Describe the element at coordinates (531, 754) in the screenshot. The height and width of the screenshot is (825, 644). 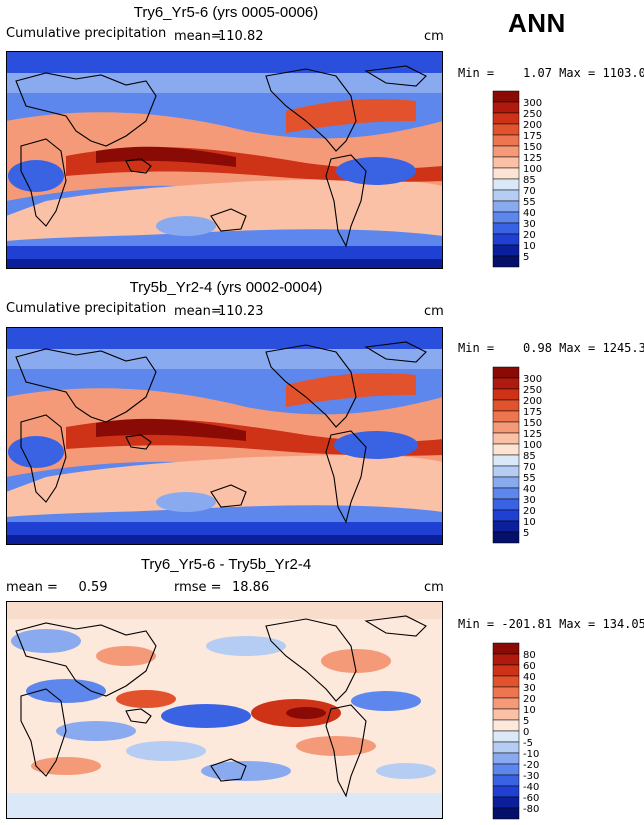
I see `colorbar-tick-label: -10` at that location.